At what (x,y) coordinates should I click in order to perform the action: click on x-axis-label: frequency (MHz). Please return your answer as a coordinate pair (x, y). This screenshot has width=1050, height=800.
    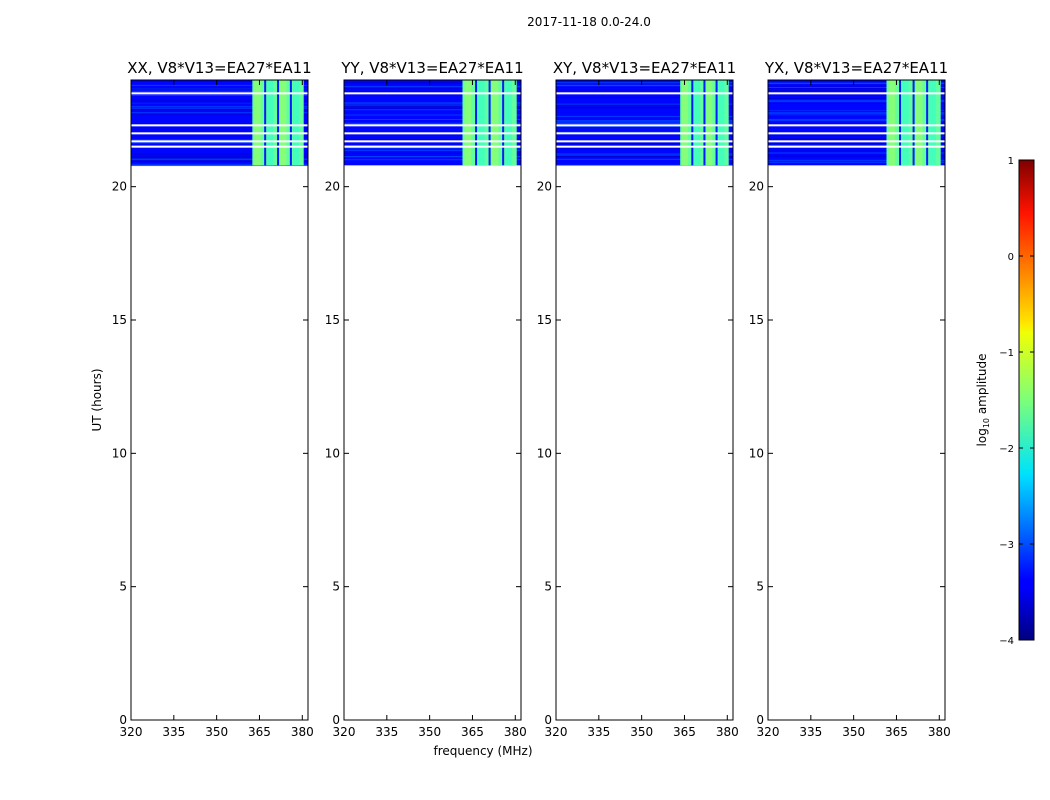
    Looking at the image, I should click on (482, 751).